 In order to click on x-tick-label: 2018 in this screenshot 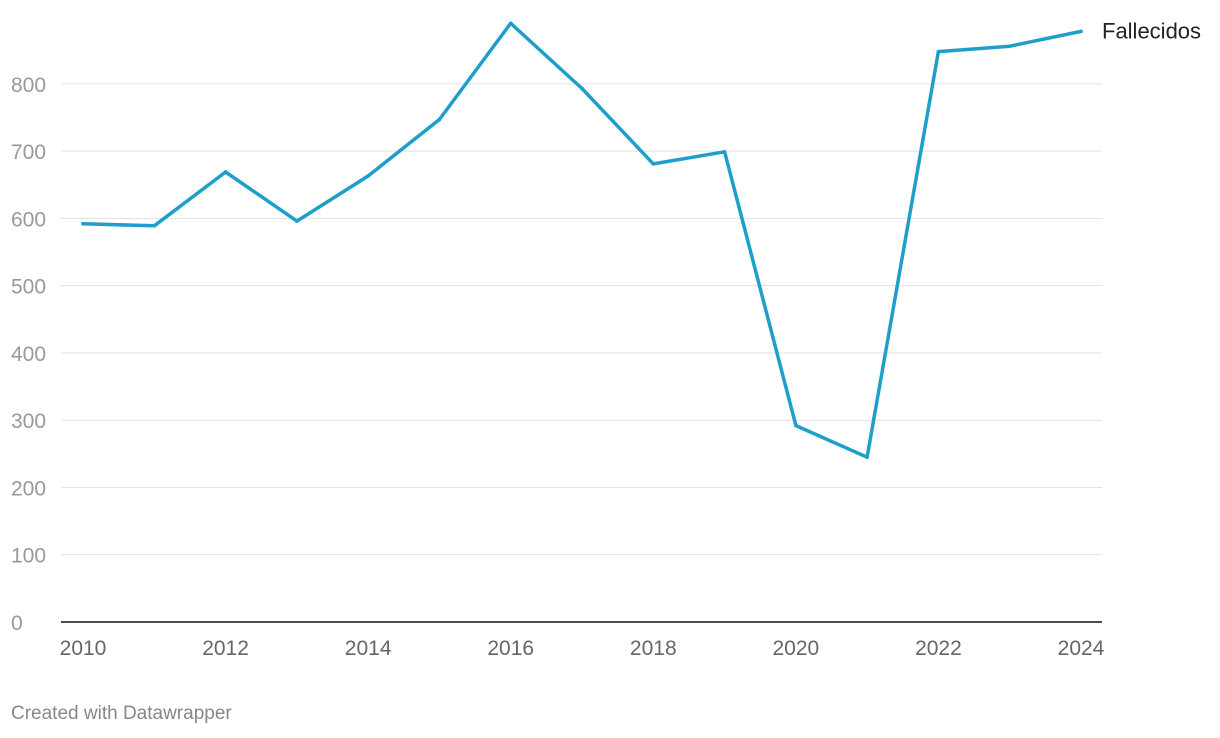, I will do `click(653, 648)`.